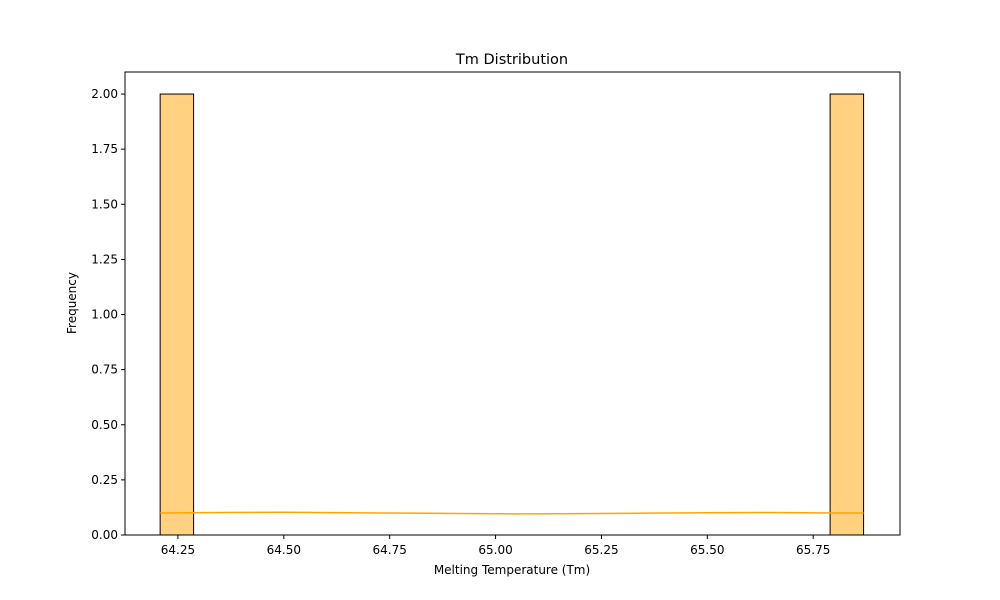 The height and width of the screenshot is (600, 1000). I want to click on x-axis-ticks: 64.25 64.50 64.75 65.00 65.25 65.50 65.75, so click(495, 546).